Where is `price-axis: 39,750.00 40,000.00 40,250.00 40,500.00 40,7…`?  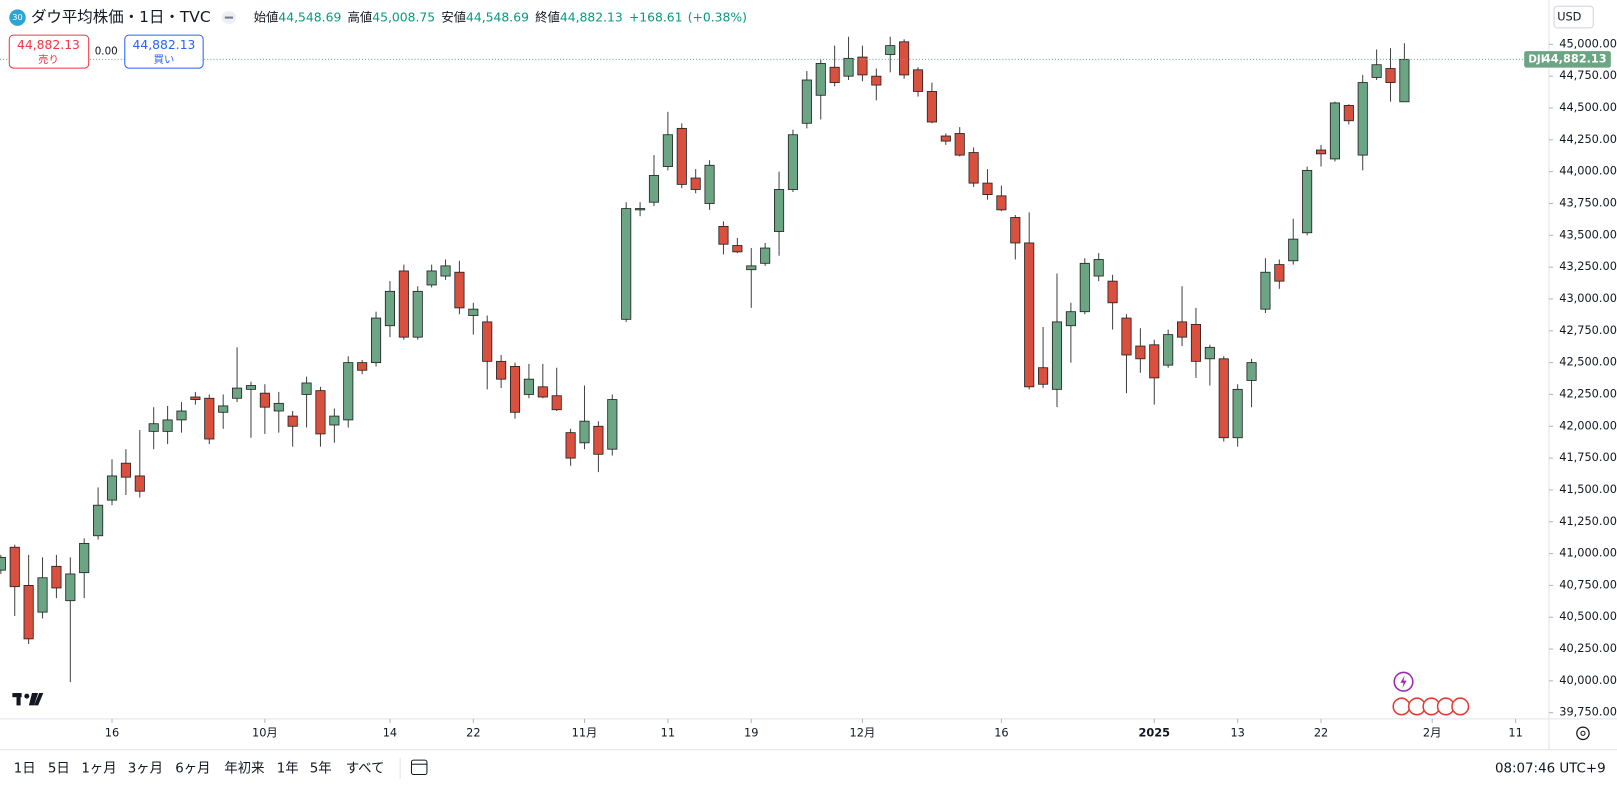 price-axis: 39,750.00 40,000.00 40,250.00 40,500.00 40,7… is located at coordinates (1582, 377).